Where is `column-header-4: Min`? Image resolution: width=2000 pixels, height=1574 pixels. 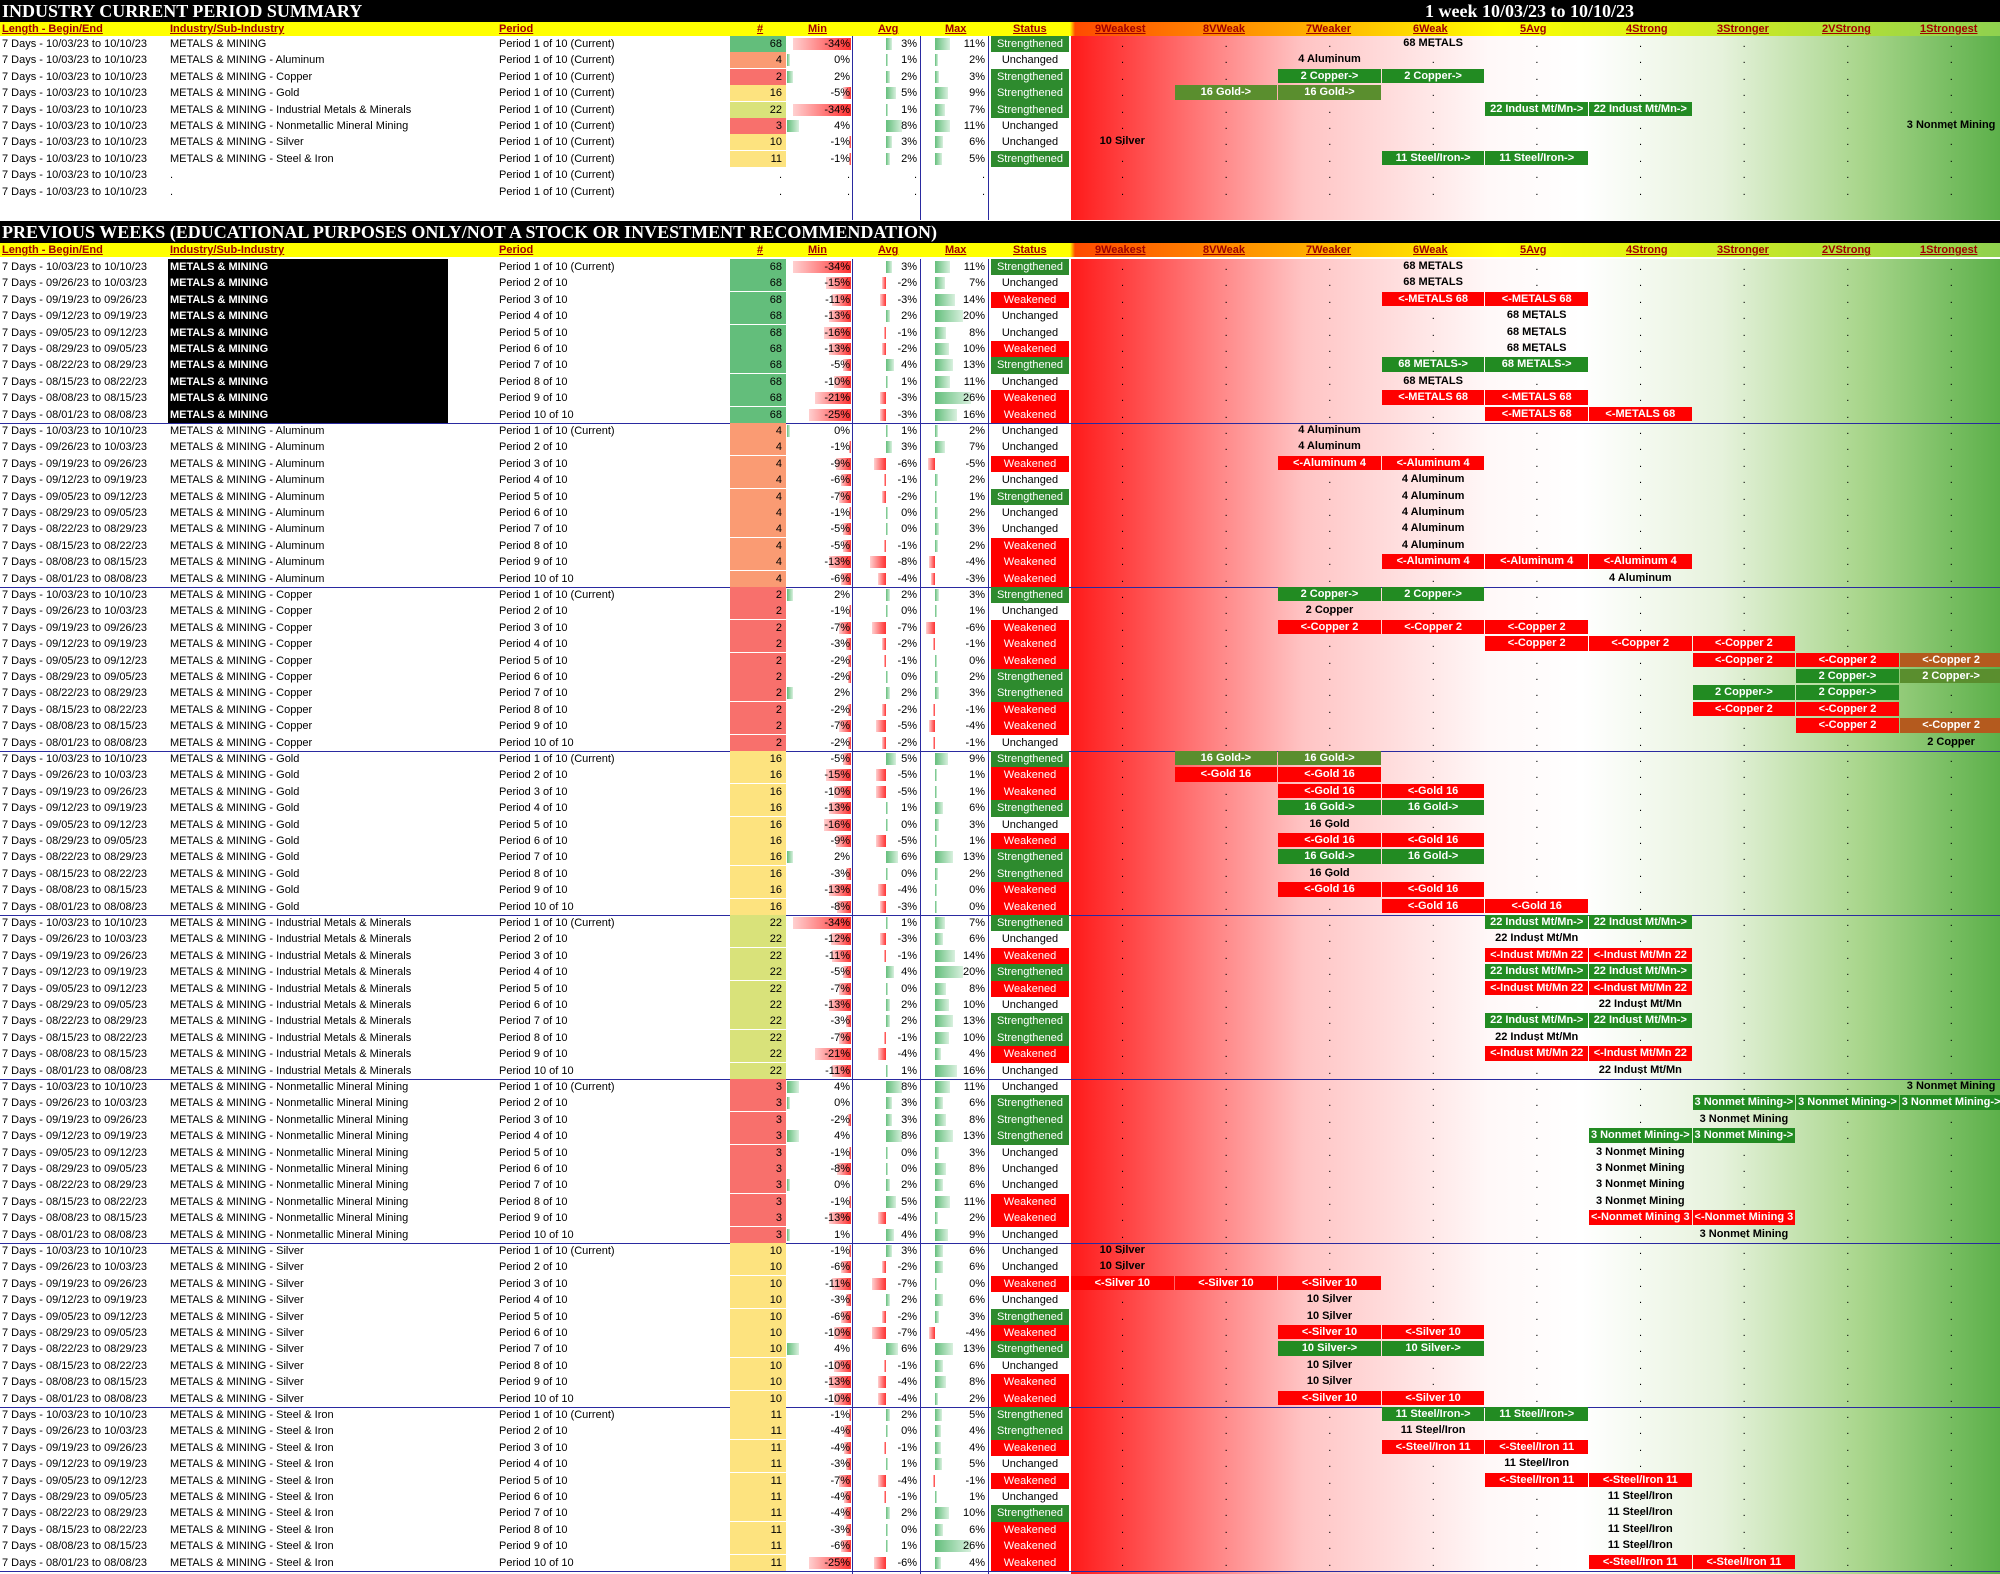 column-header-4: Min is located at coordinates (817, 29).